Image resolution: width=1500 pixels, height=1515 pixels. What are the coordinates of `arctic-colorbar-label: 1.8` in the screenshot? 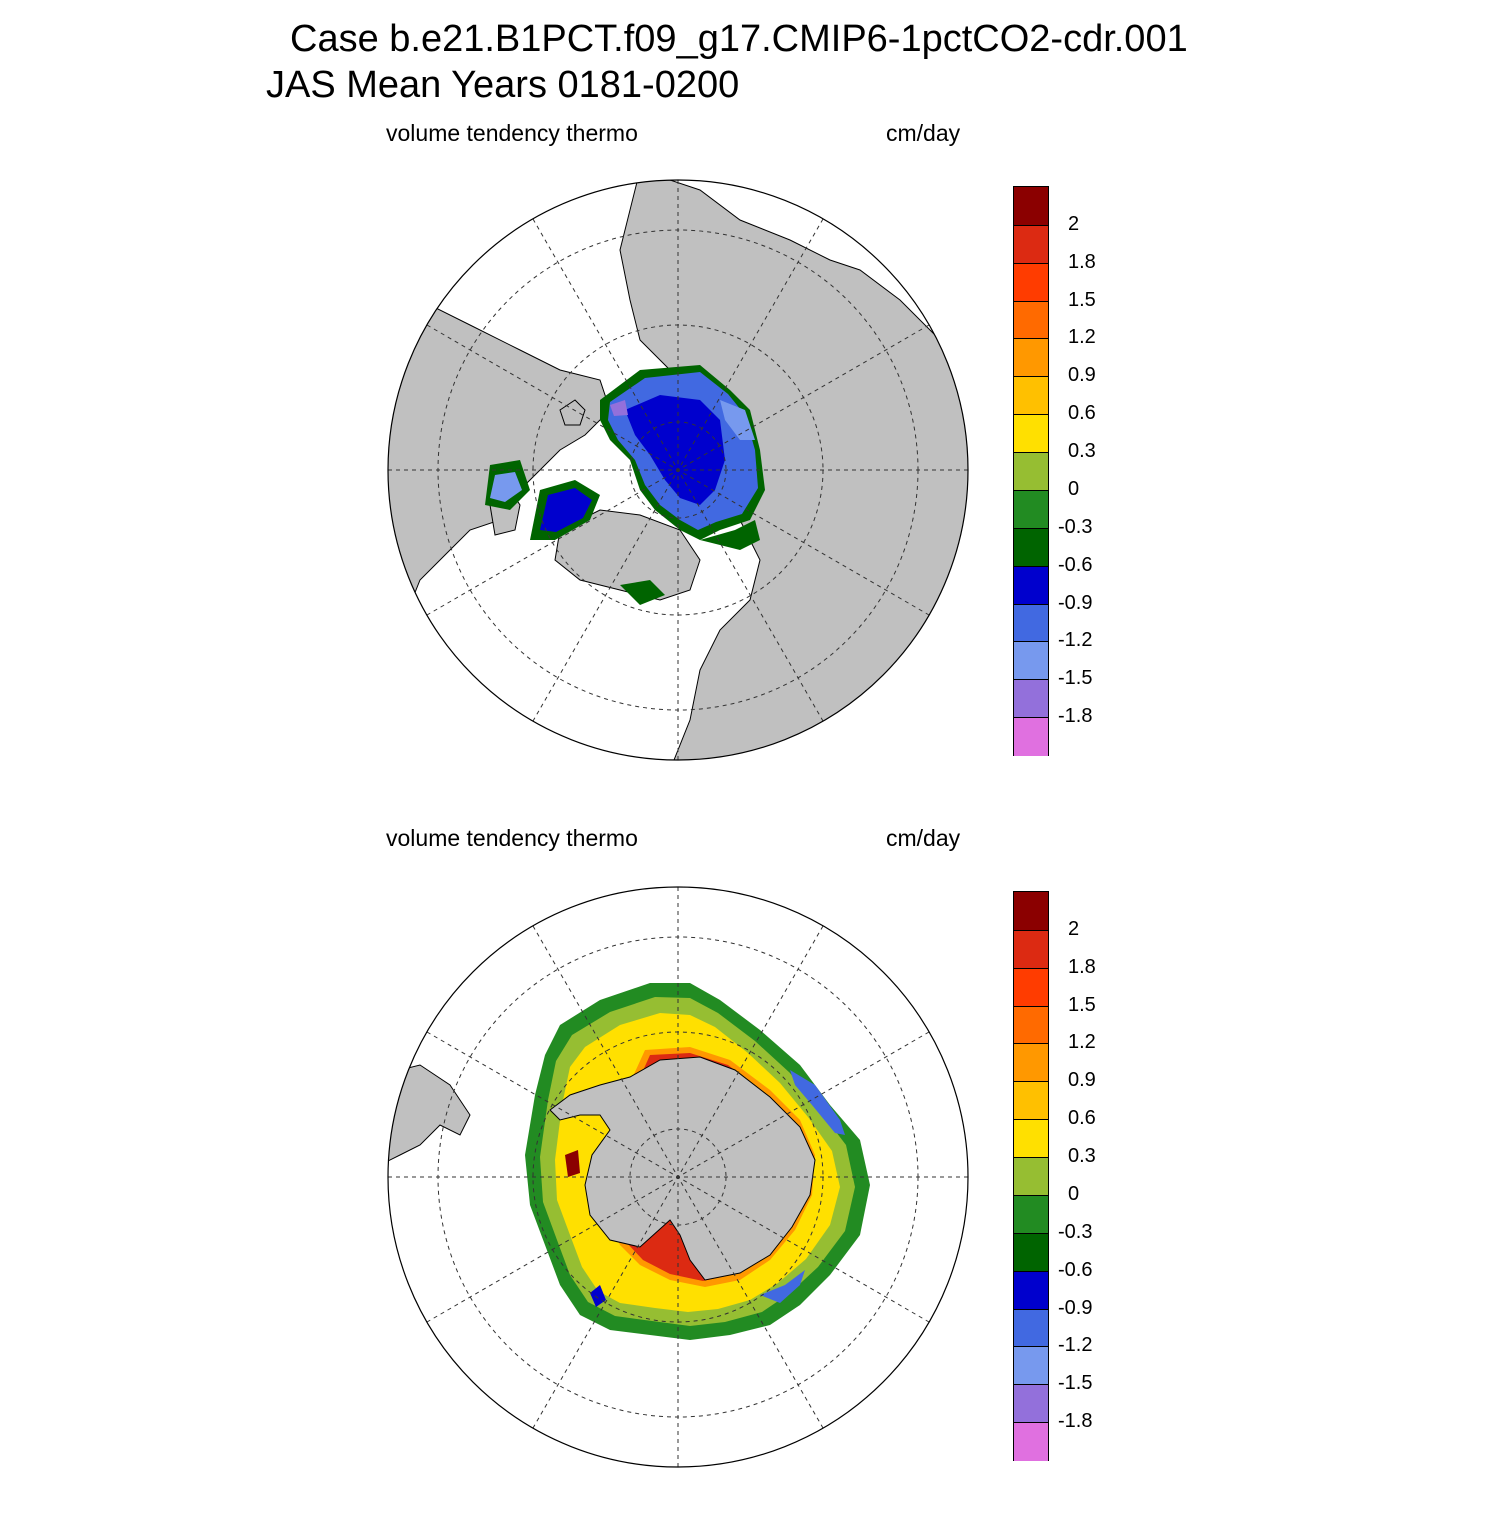 It's located at (1082, 261).